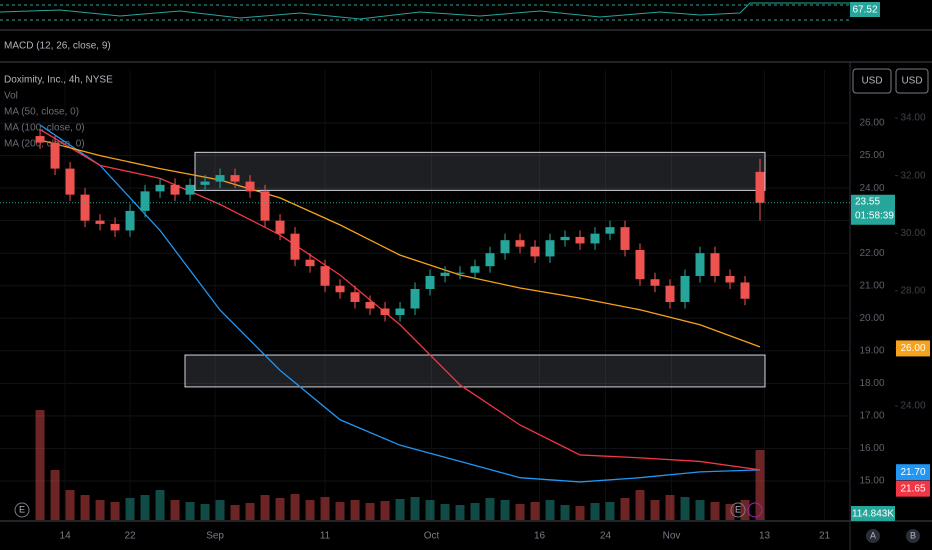 The width and height of the screenshot is (932, 550). Describe the element at coordinates (130, 536) in the screenshot. I see `x-tick-label: 22` at that location.